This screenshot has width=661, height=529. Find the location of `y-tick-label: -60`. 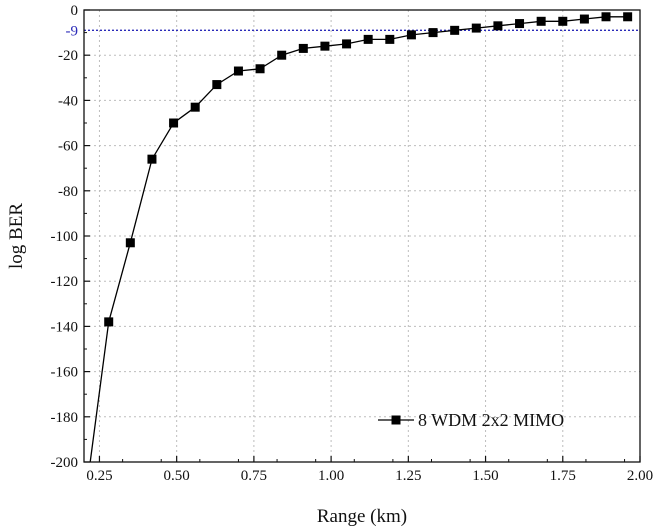

y-tick-label: -60 is located at coordinates (68, 147).